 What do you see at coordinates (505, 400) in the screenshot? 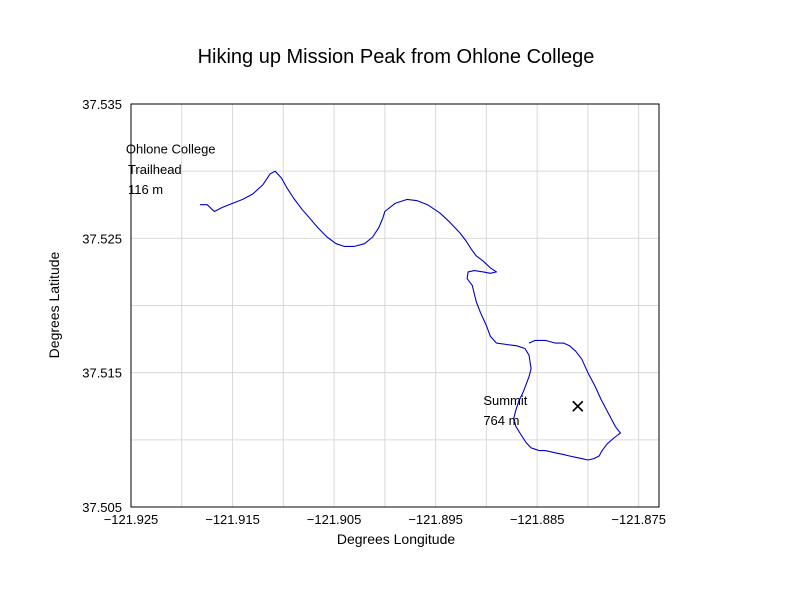
I see `annotation-text: Summit` at bounding box center [505, 400].